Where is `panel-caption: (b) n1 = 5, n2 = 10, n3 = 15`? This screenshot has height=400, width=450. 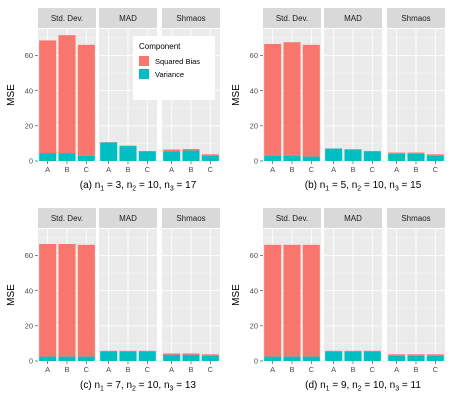
panel-caption: (b) n1 = 5, n2 = 10, n3 = 15 is located at coordinates (363, 186).